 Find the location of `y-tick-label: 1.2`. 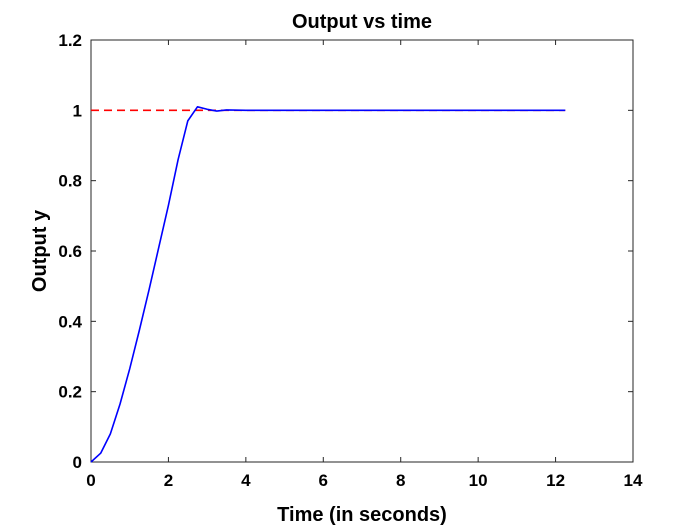

y-tick-label: 1.2 is located at coordinates (70, 40).